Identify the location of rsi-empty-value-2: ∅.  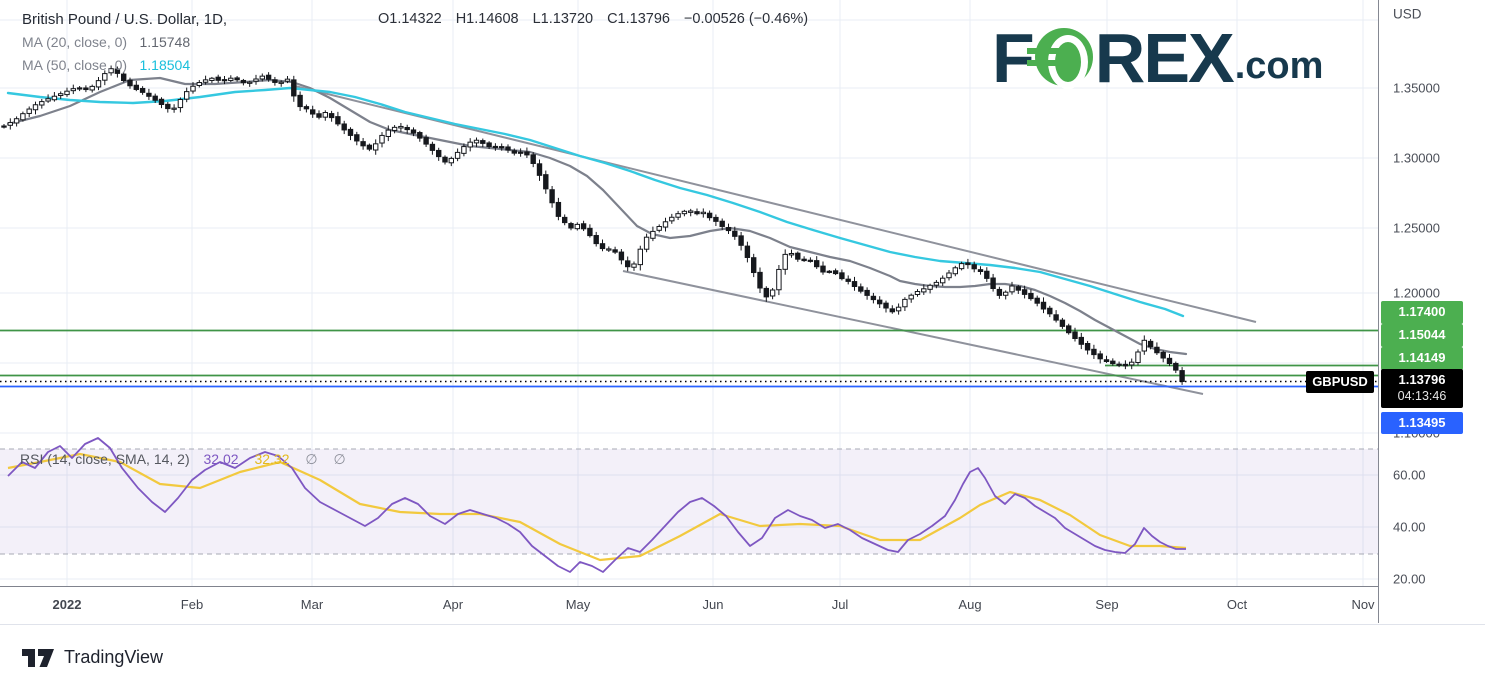
(339, 459).